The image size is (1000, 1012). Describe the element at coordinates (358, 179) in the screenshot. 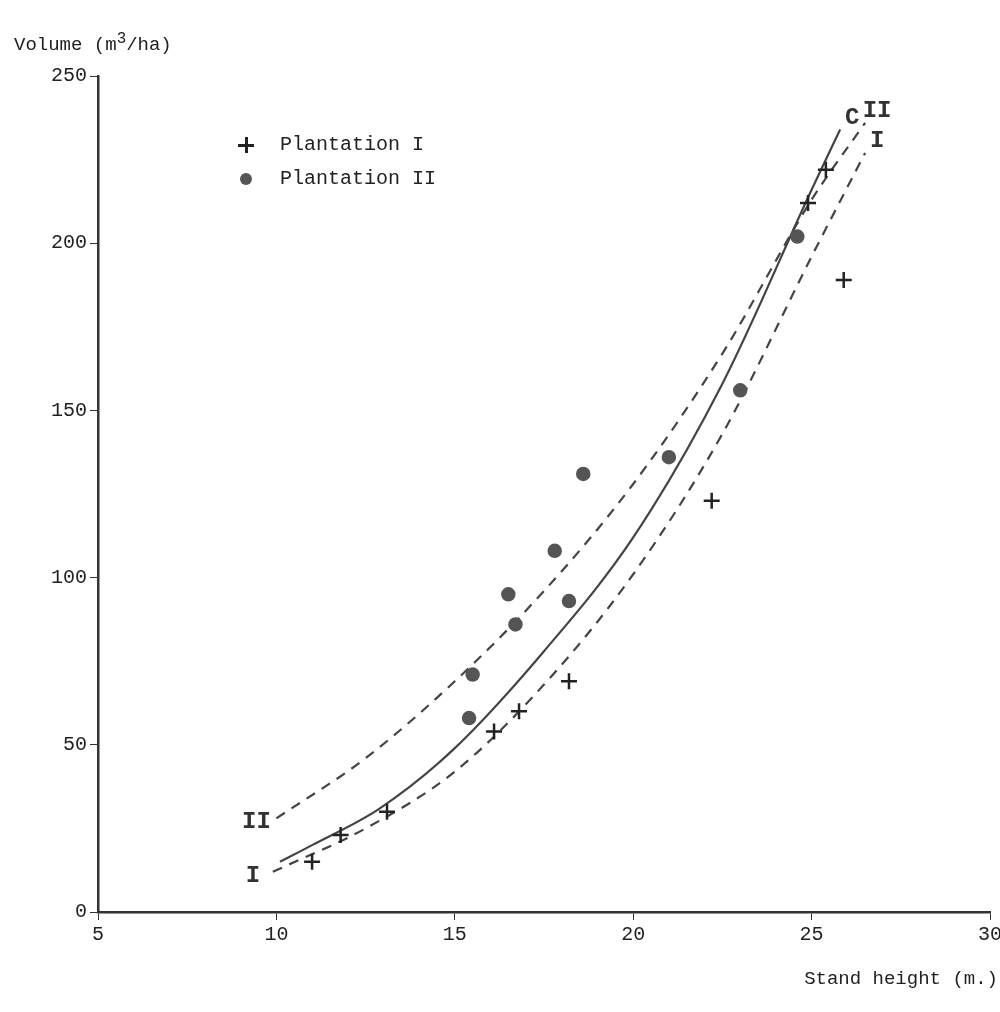

I see `legend-label: Plantation II` at that location.